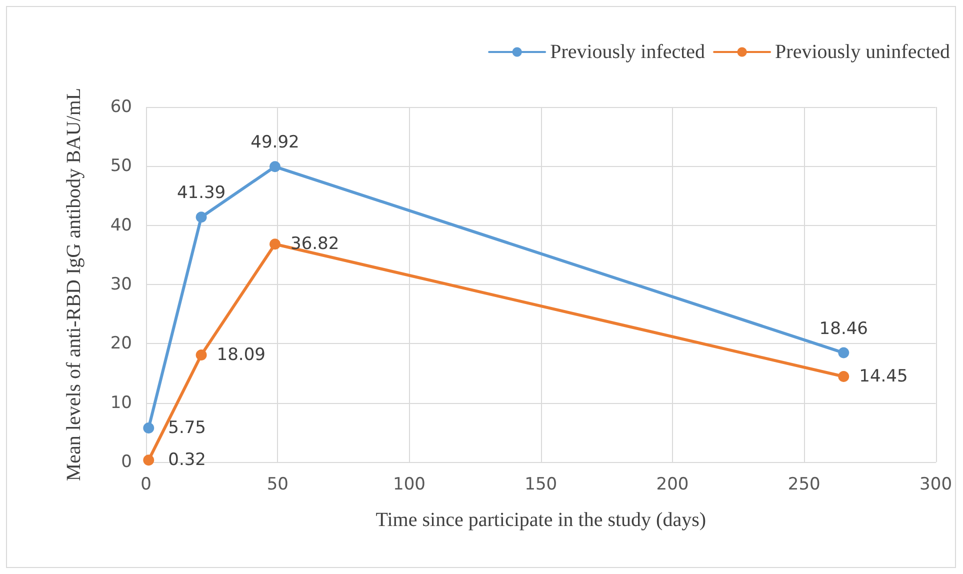 The width and height of the screenshot is (963, 574). What do you see at coordinates (541, 520) in the screenshot?
I see `x-axis-title: Time since participate in the study (days)` at bounding box center [541, 520].